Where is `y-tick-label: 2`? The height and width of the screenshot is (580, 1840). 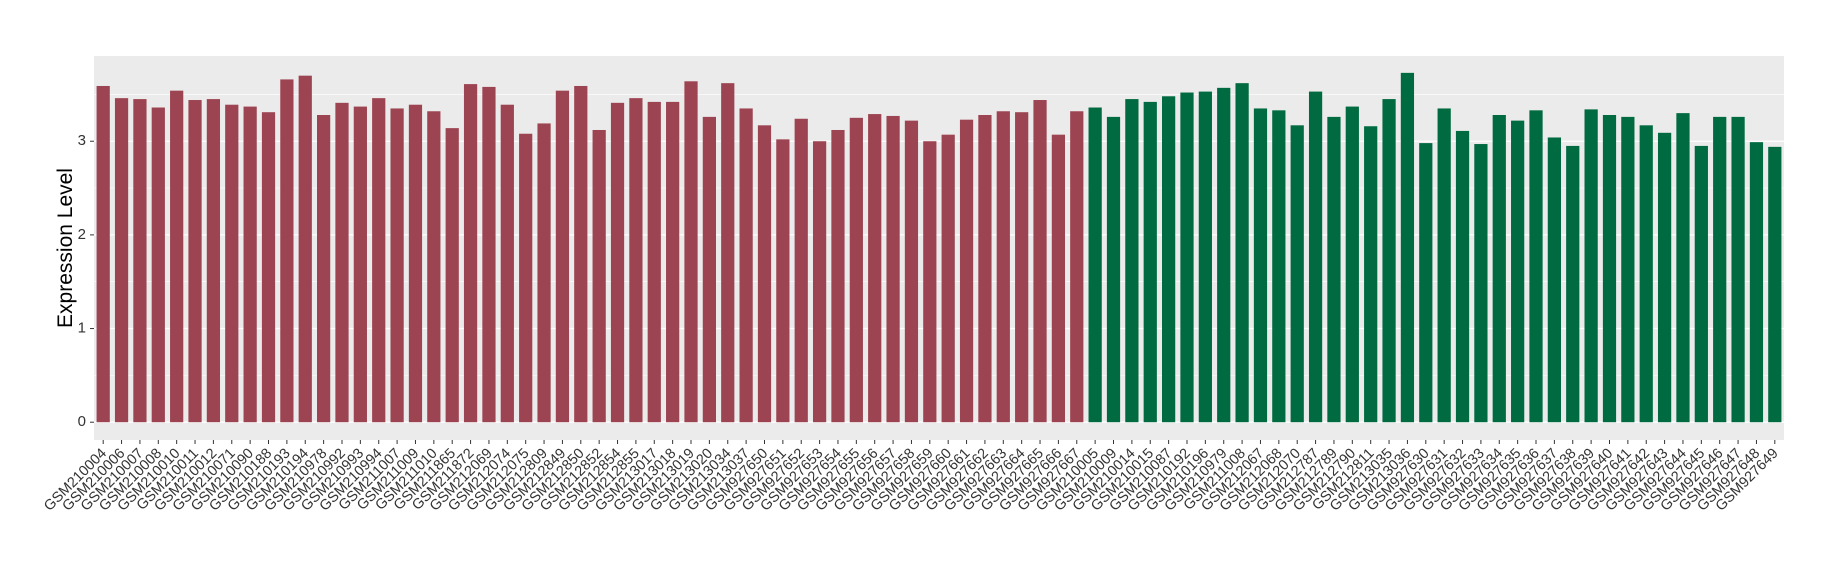
y-tick-label: 2 is located at coordinates (82, 234).